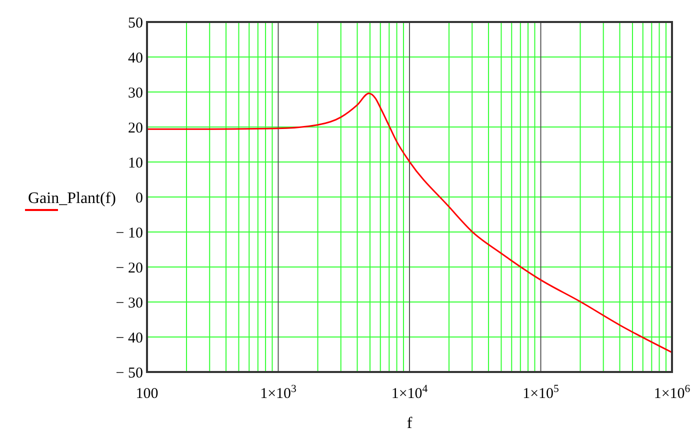 The image size is (700, 440). Describe the element at coordinates (135, 58) in the screenshot. I see `y-tick-label: 40` at that location.